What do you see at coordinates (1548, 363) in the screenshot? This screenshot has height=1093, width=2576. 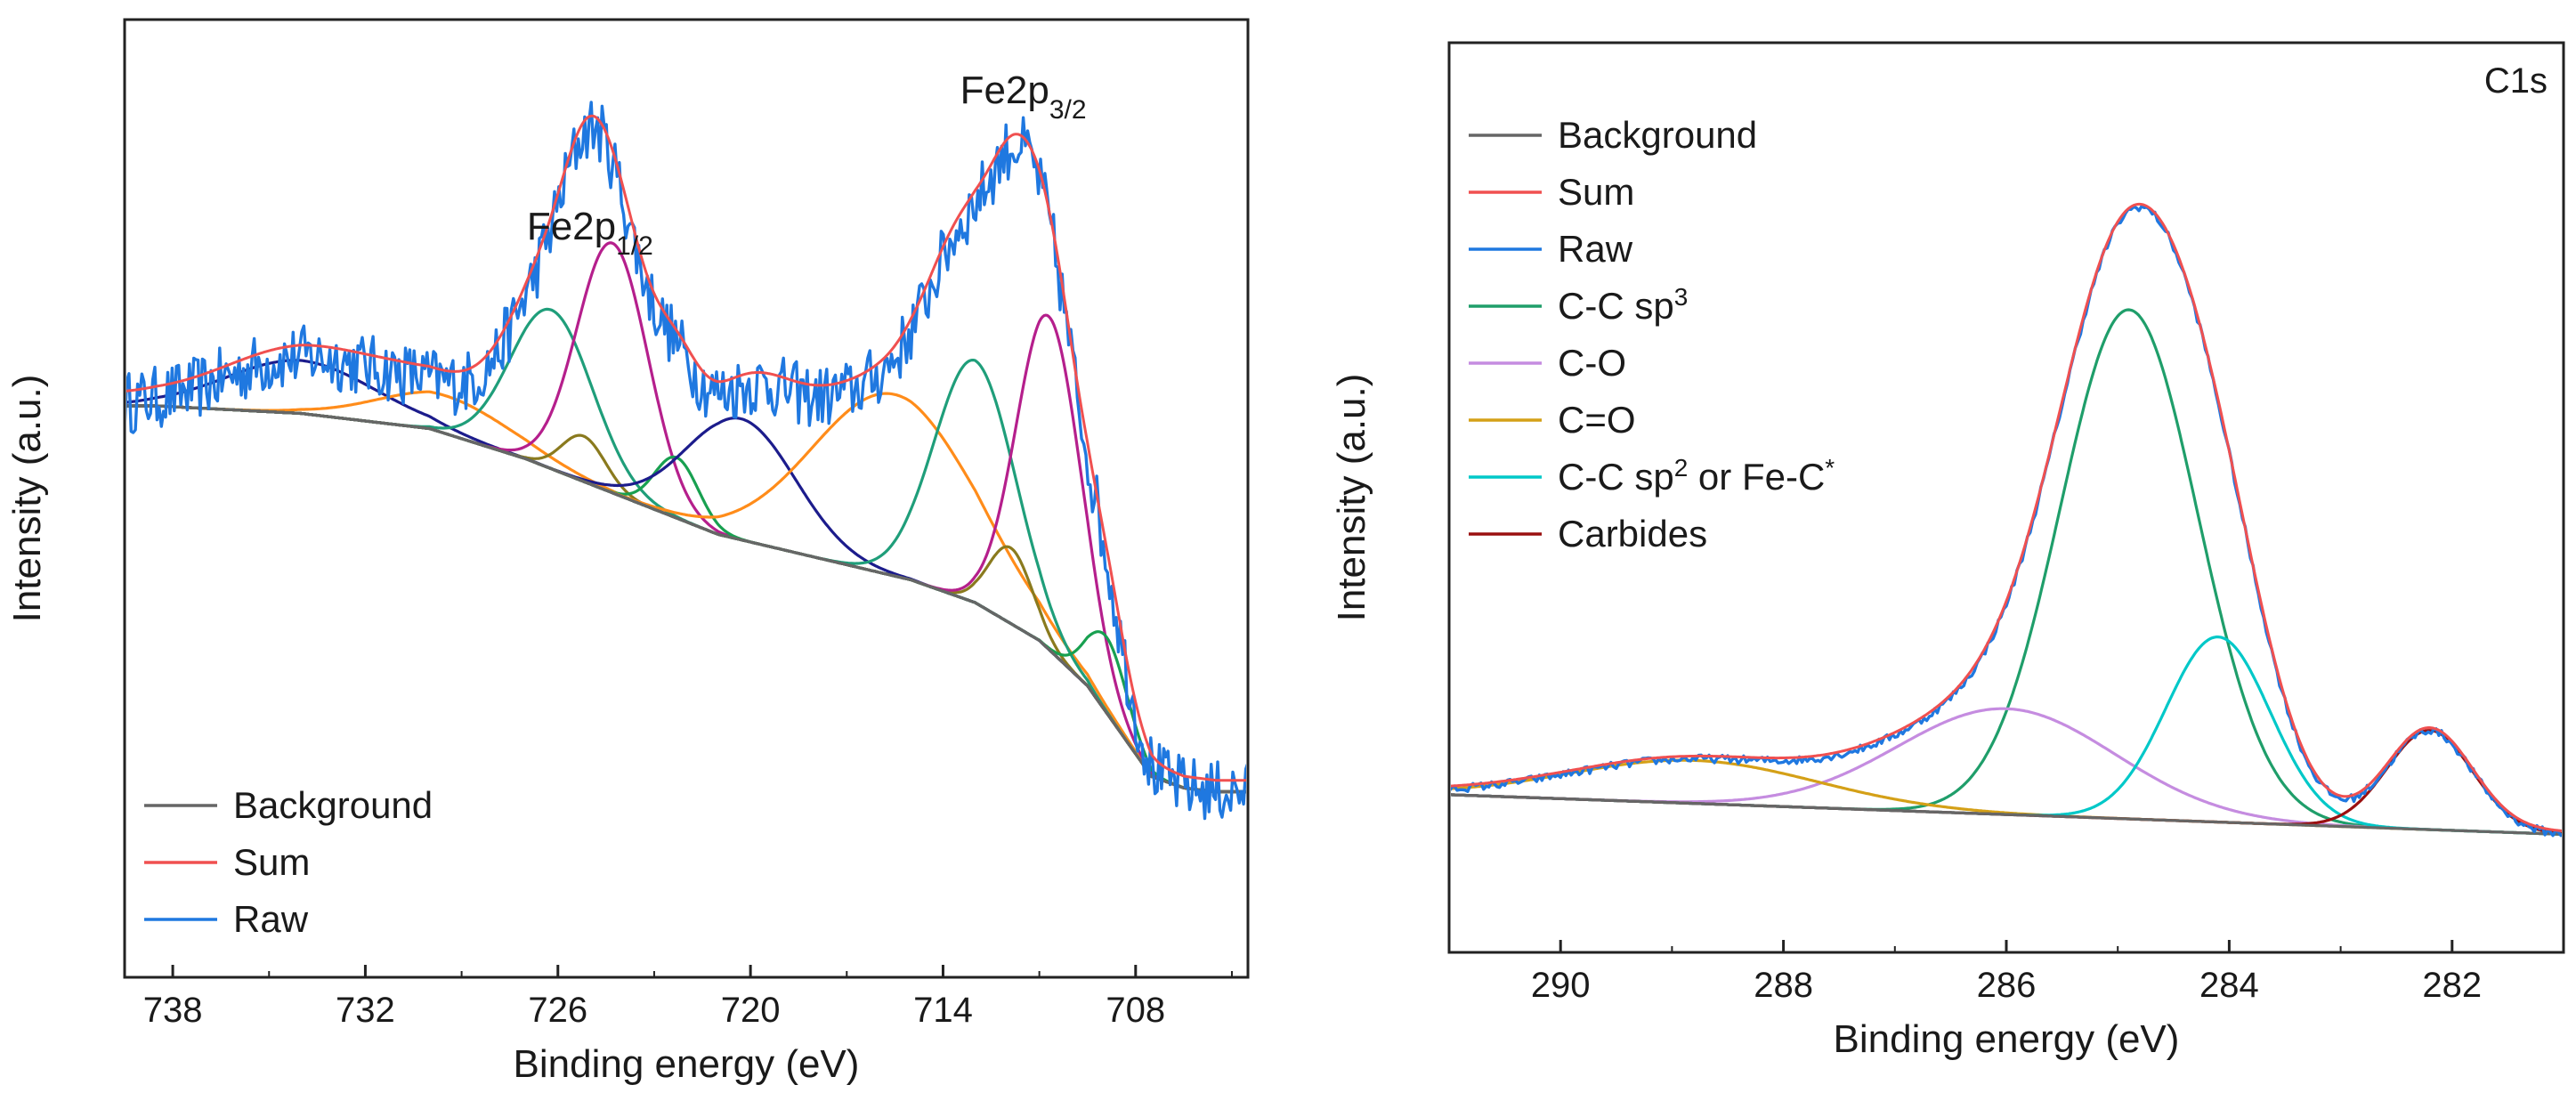 I see `legend-item-c-o: C-O` at bounding box center [1548, 363].